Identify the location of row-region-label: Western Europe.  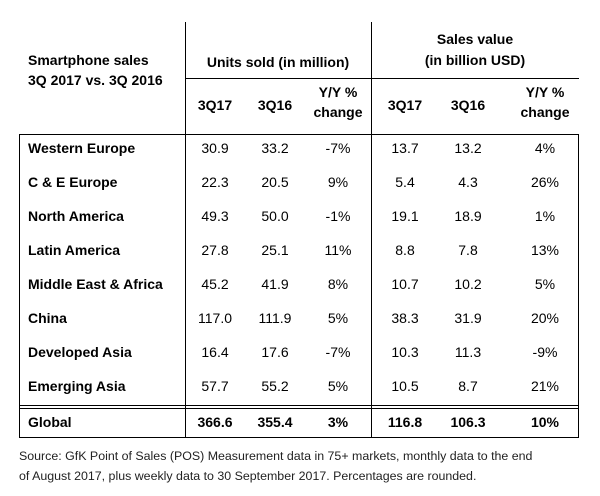
(82, 148).